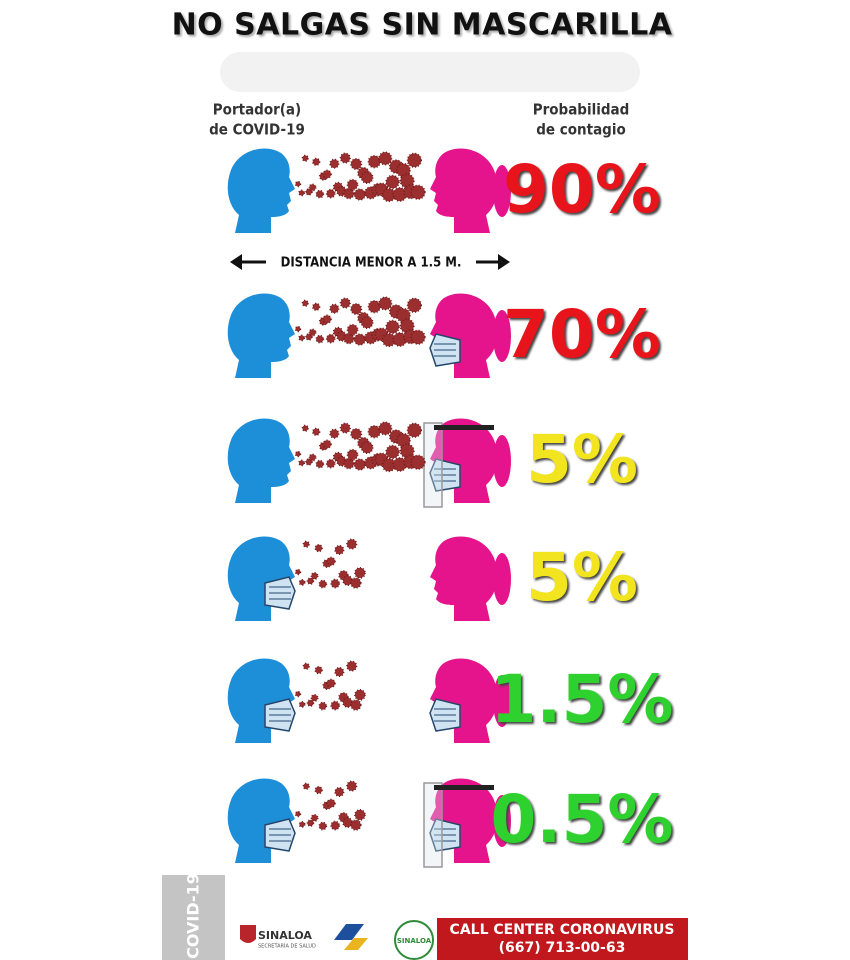 This screenshot has height=960, width=850. Describe the element at coordinates (257, 130) in the screenshot. I see `carrier-label: de COVID-19` at that location.